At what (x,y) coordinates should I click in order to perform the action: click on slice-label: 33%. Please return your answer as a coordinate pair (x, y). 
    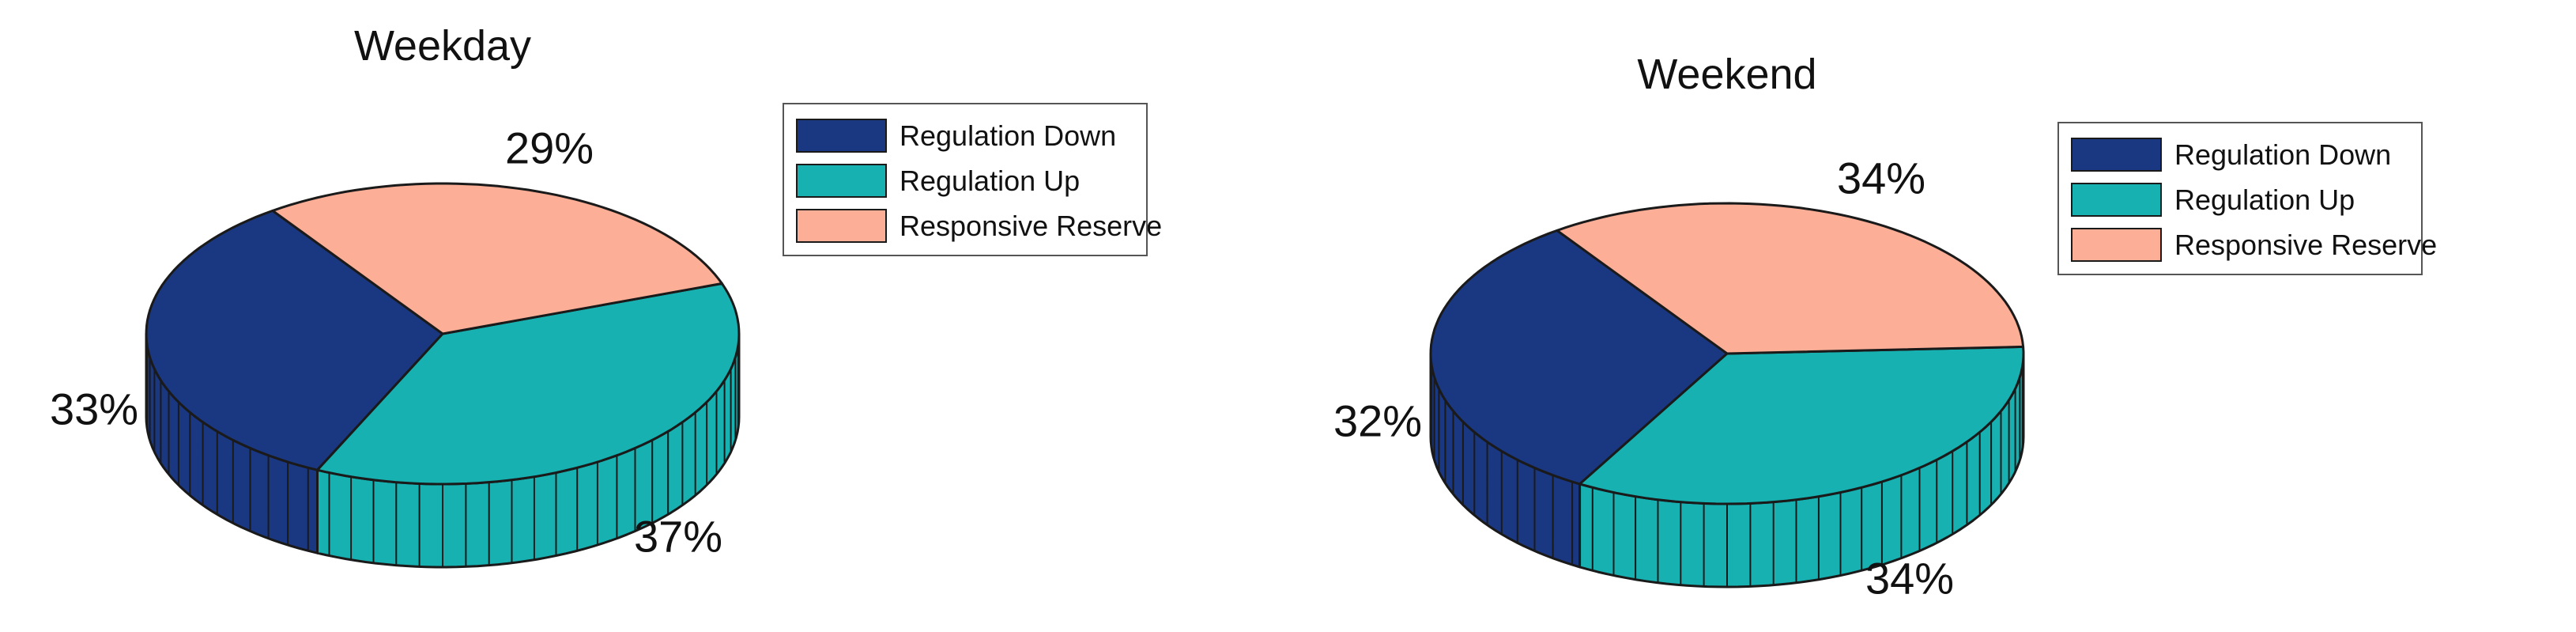
    Looking at the image, I should click on (94, 409).